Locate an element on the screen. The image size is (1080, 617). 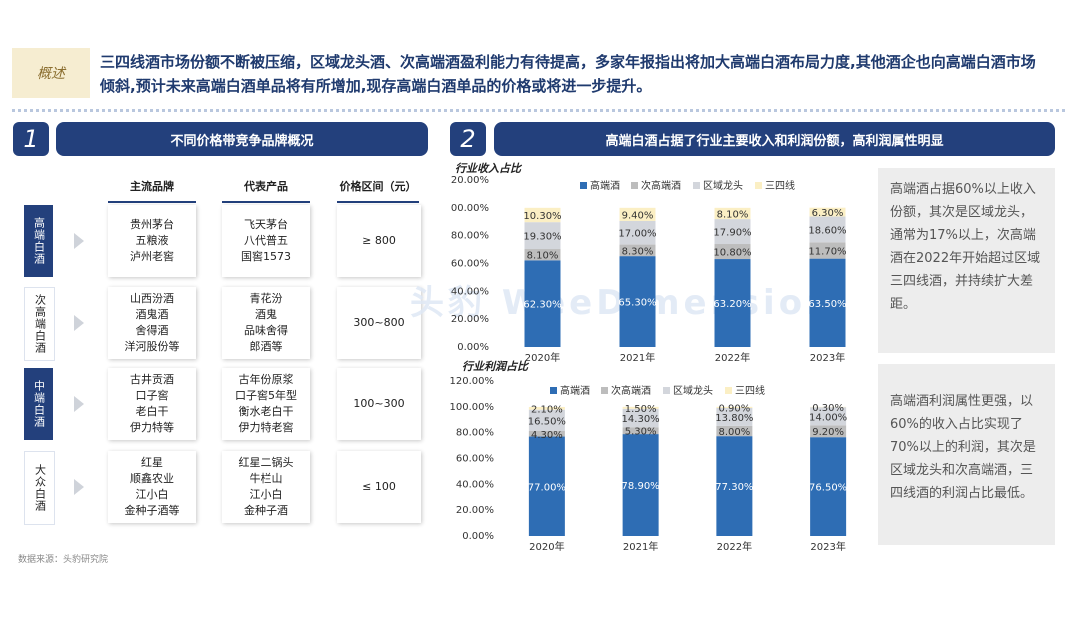
y-tick-label: 120.00% is located at coordinates (469, 180).